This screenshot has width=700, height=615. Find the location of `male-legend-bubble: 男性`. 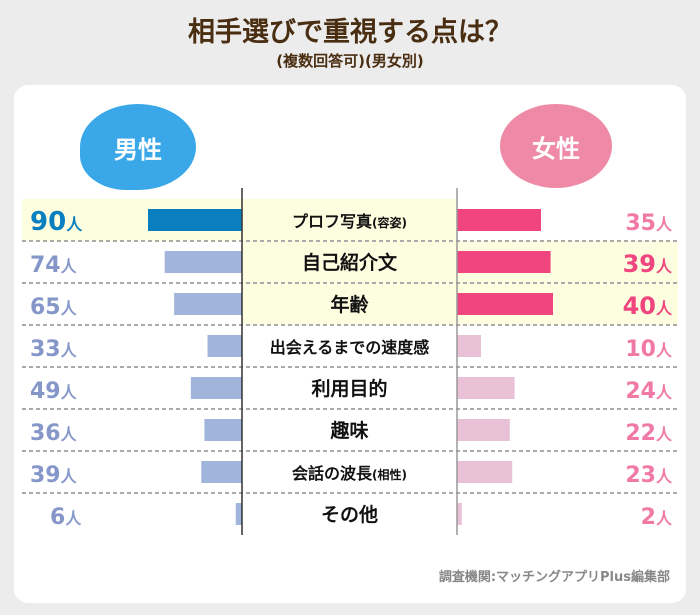

male-legend-bubble: 男性 is located at coordinates (138, 147).